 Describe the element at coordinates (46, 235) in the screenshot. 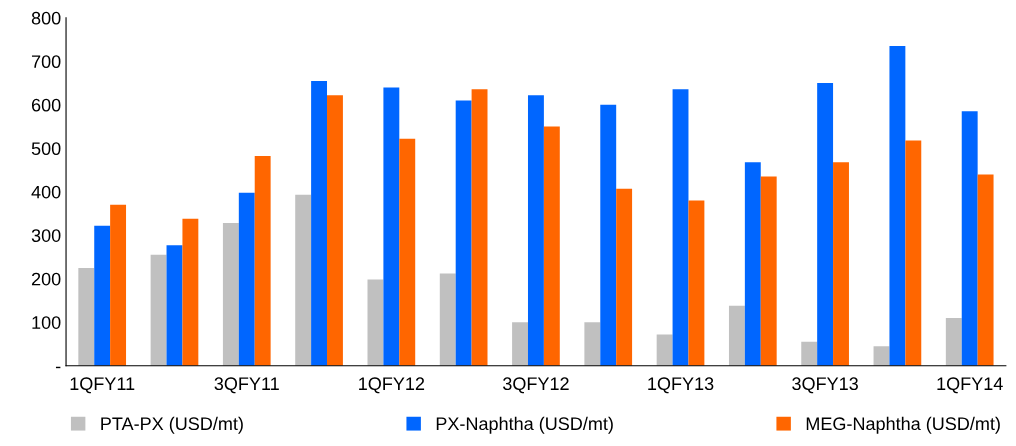

I see `y-tick-label: 300` at that location.